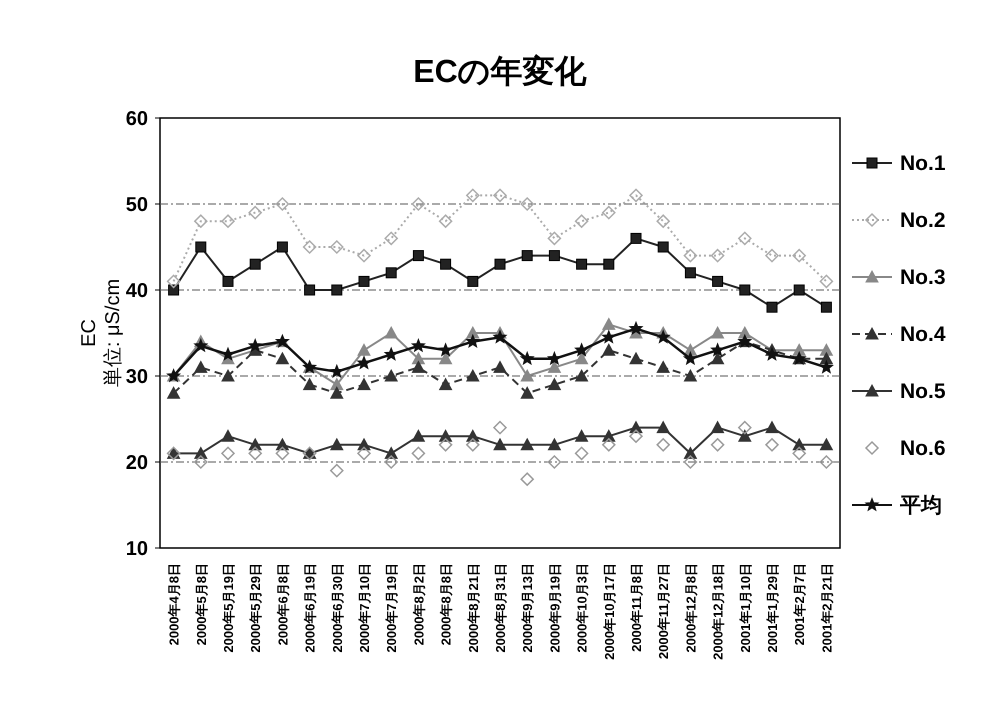 The image size is (986, 711). I want to click on y-tick-label: 10, so click(137, 549).